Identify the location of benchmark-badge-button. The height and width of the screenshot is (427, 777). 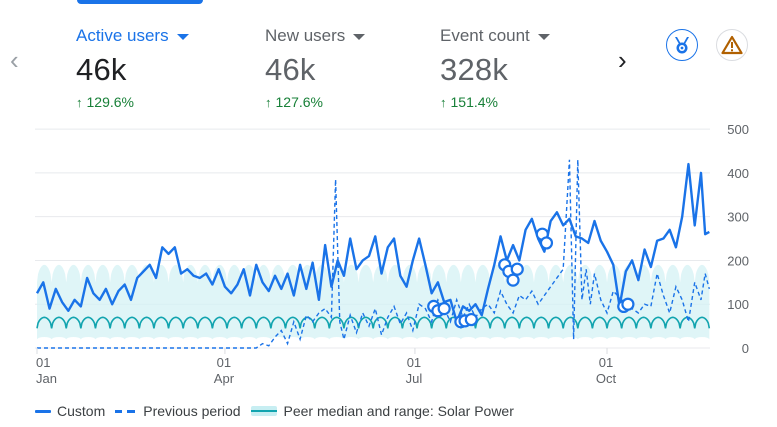
(682, 45).